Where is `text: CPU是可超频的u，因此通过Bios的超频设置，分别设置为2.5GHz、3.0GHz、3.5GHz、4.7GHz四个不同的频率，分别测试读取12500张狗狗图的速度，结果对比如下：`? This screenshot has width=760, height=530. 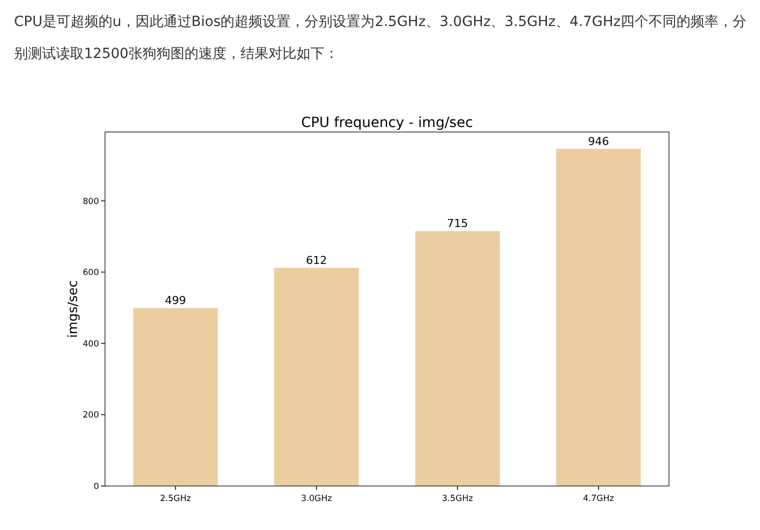
text: CPU是可超频的u，因此通过Bios的超频设置，分别设置为2.5GHz、3.0GHz、3.5GHz、4.7GHz四个不同的频率，分别测试读取12500张狗狗图的速度，结果对比如下： is located at coordinates (381, 38).